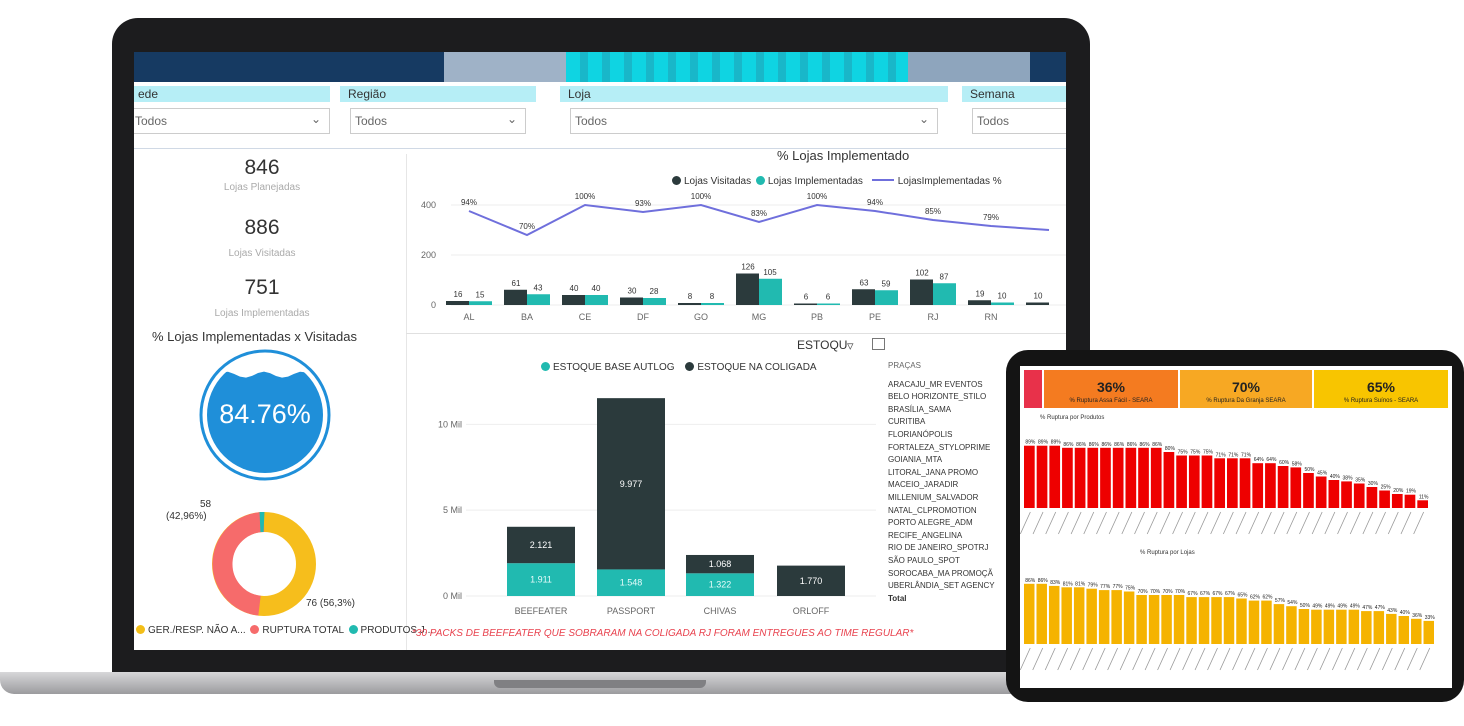  What do you see at coordinates (922, 273) in the screenshot?
I see `data-label: 102` at bounding box center [922, 273].